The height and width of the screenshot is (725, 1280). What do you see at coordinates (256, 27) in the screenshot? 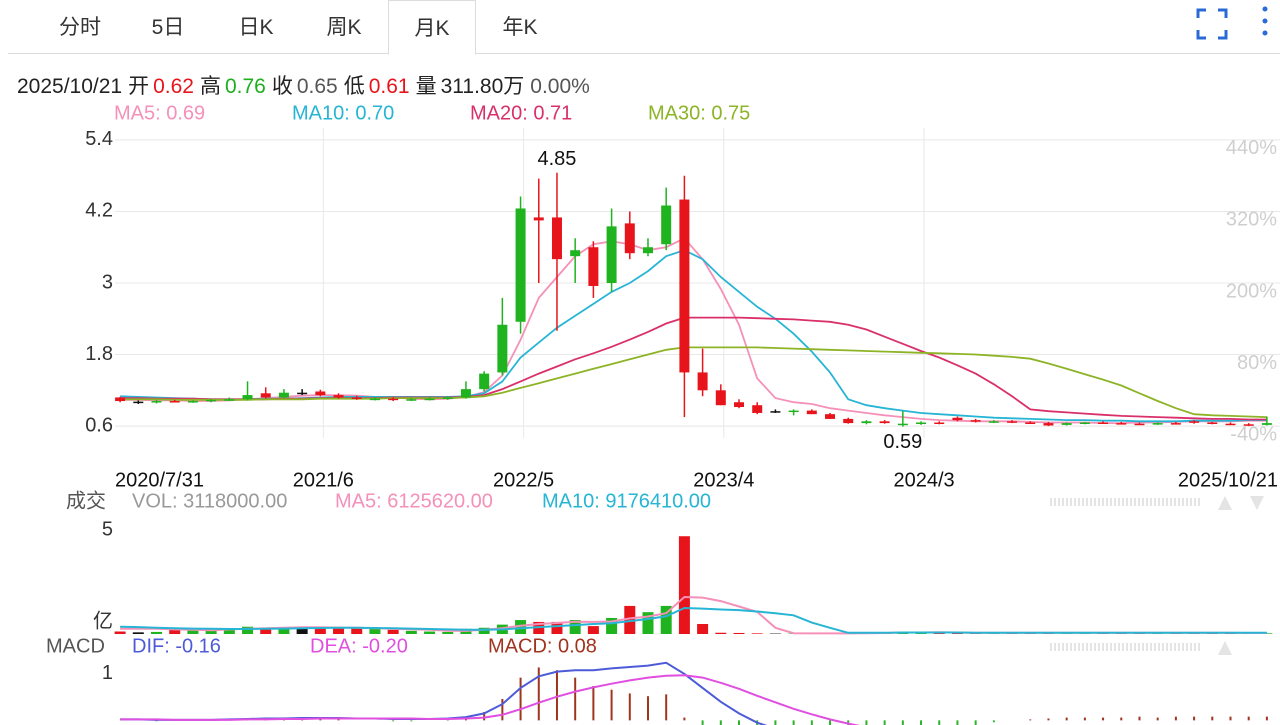
I see `tab: 日K` at bounding box center [256, 27].